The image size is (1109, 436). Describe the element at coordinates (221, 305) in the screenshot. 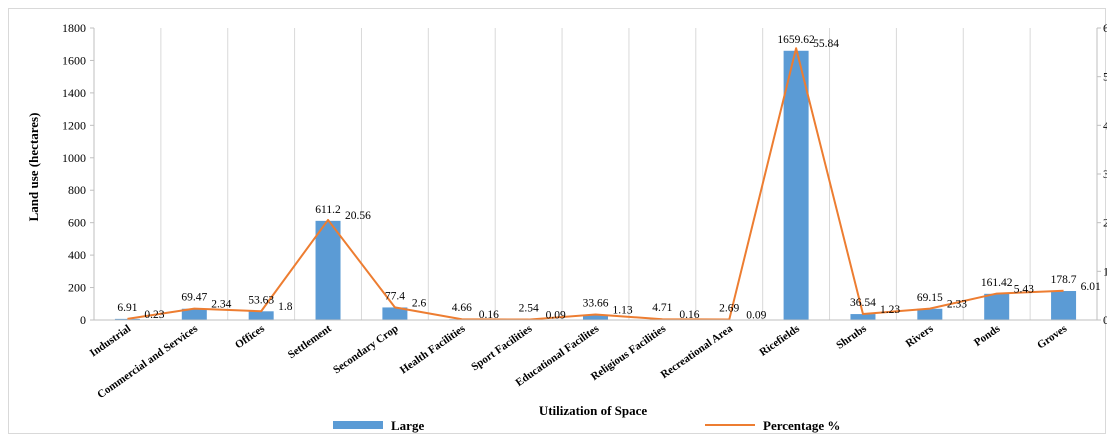

I see `percent-value-label: 2.34` at that location.